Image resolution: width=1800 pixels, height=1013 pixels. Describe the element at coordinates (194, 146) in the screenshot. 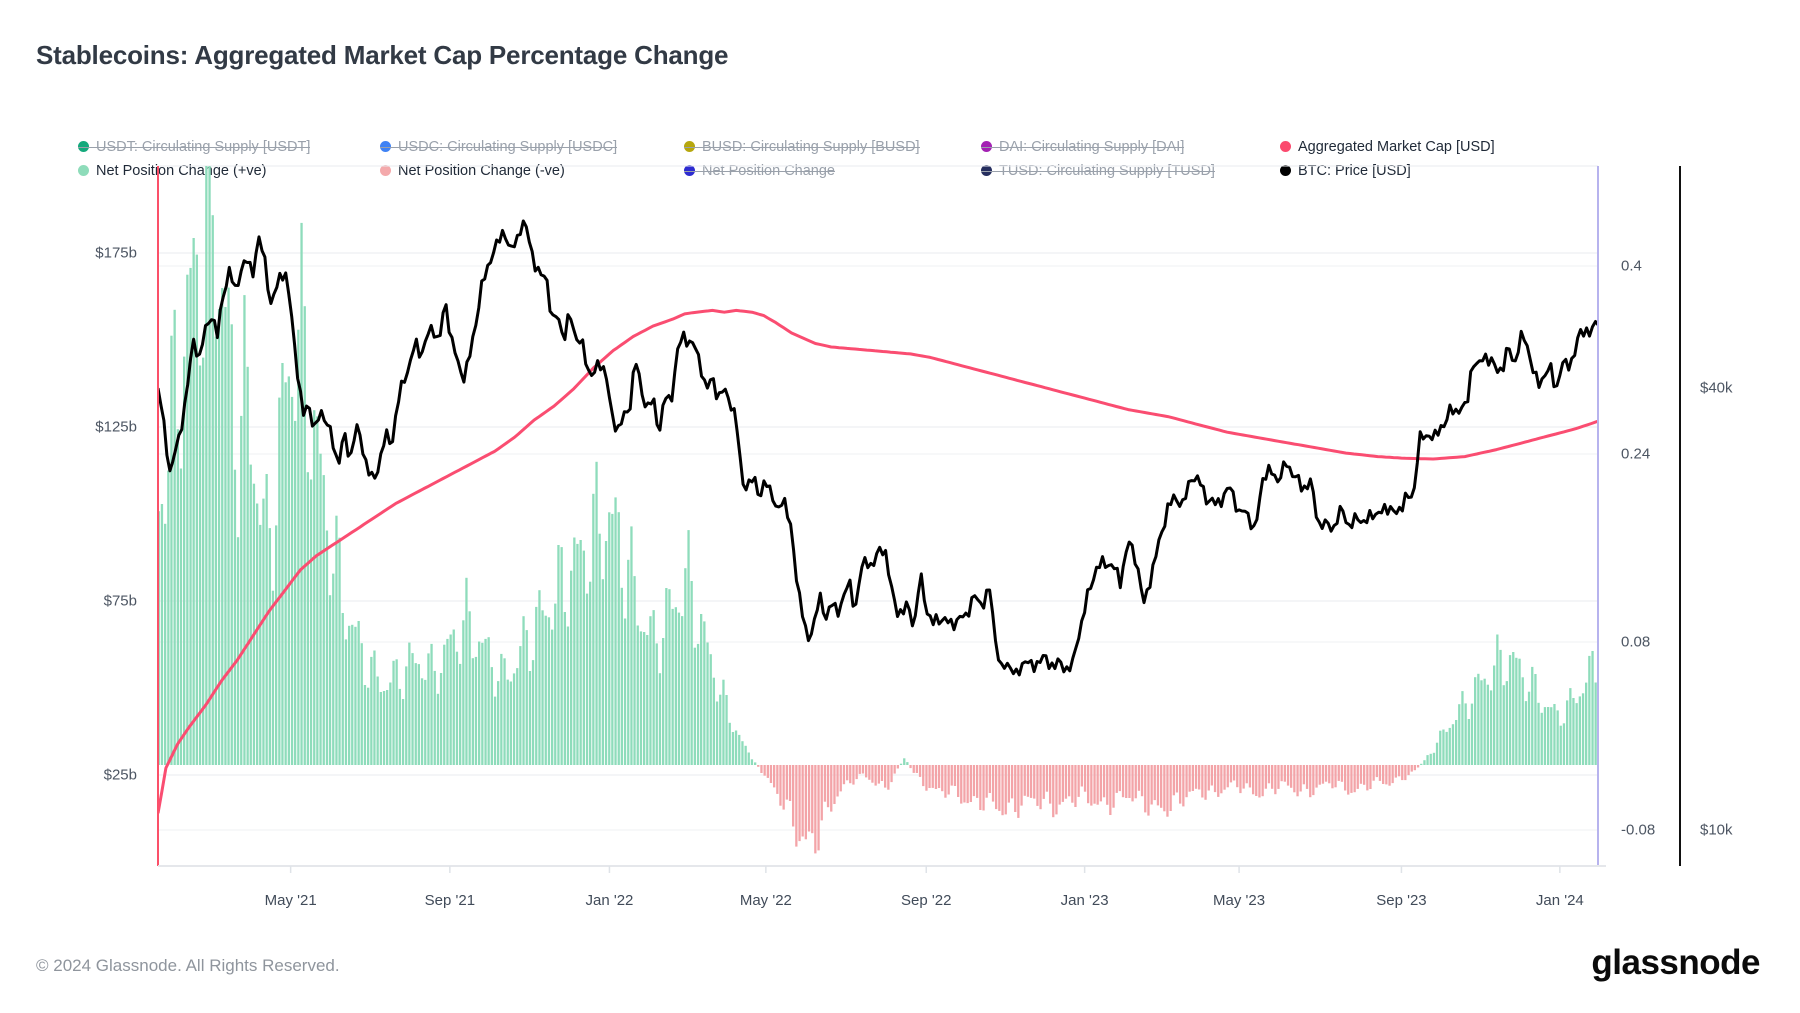

I see `legend-item-usdt-supply: USDT: Circulating Supply [USDT]` at that location.